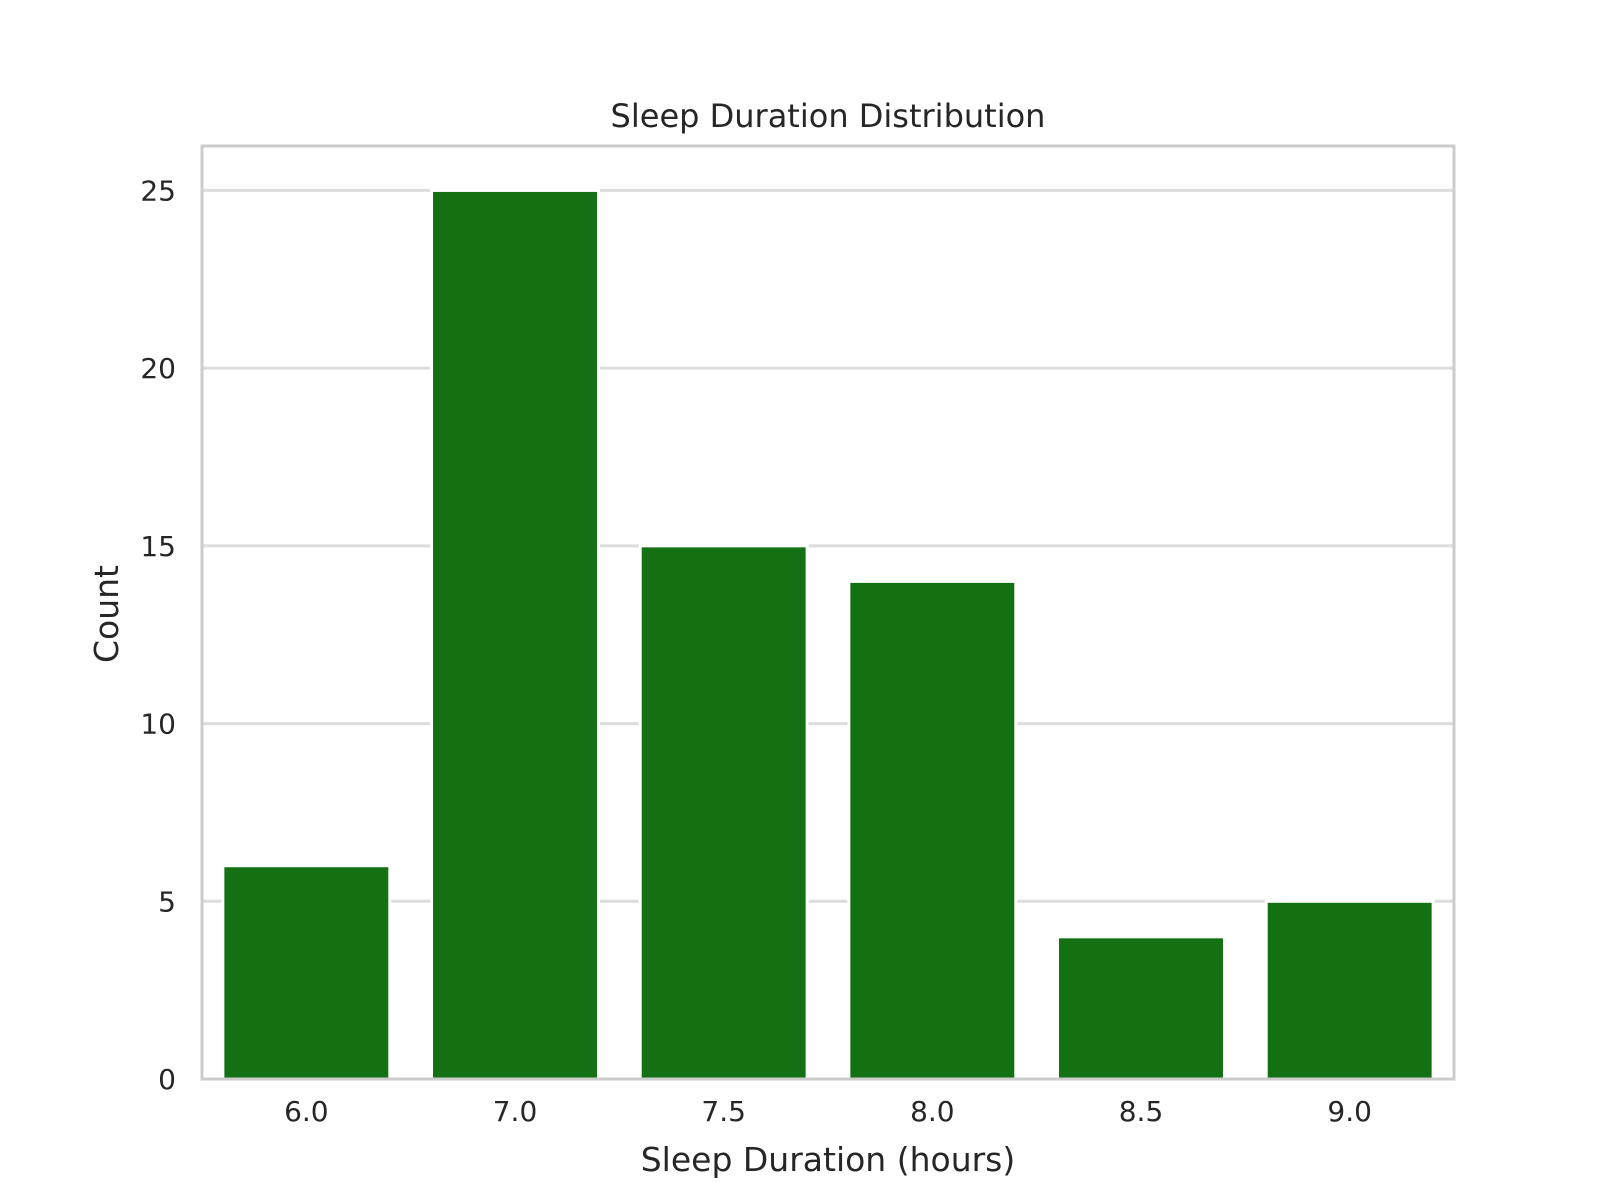 This screenshot has height=1200, width=1600. What do you see at coordinates (306, 972) in the screenshot?
I see `bar-6.0` at bounding box center [306, 972].